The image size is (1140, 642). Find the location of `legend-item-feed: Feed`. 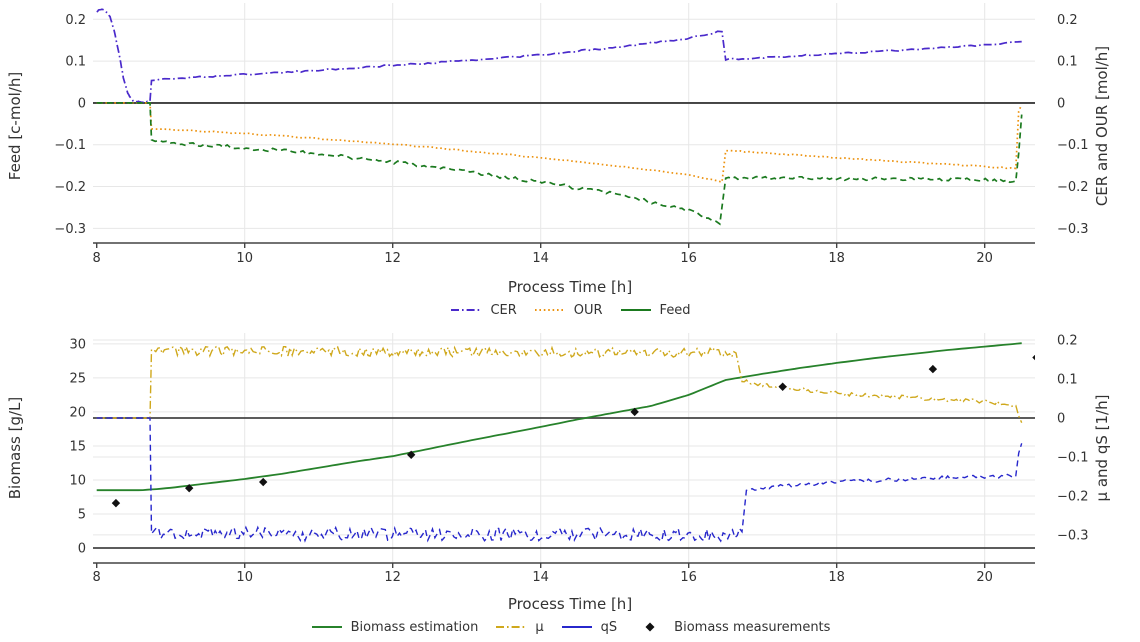

legend-item-feed: Feed is located at coordinates (655, 310).